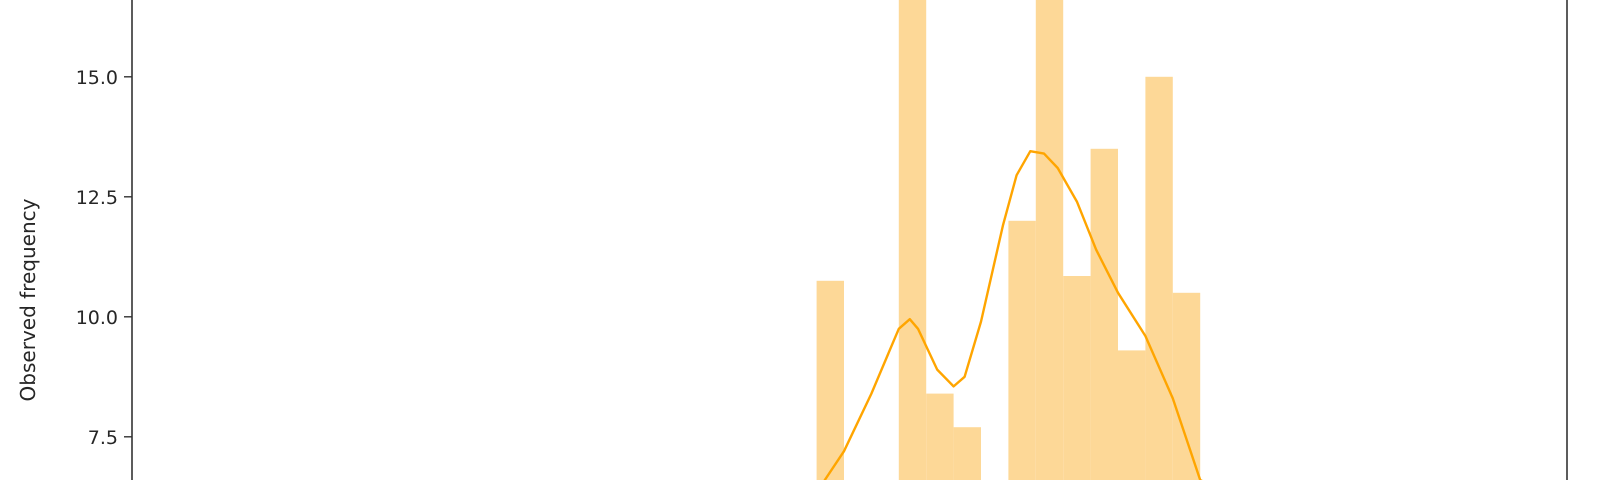  I want to click on y-tick-label: 15.0, so click(97, 78).